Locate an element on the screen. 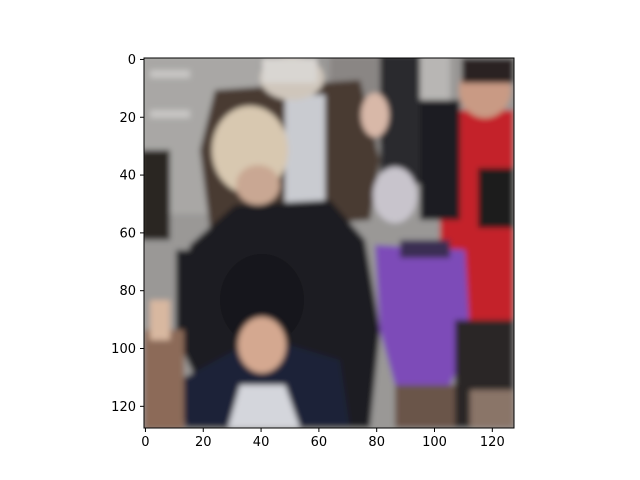 This screenshot has width=640, height=480. y-tick-label: 100 is located at coordinates (123, 349).